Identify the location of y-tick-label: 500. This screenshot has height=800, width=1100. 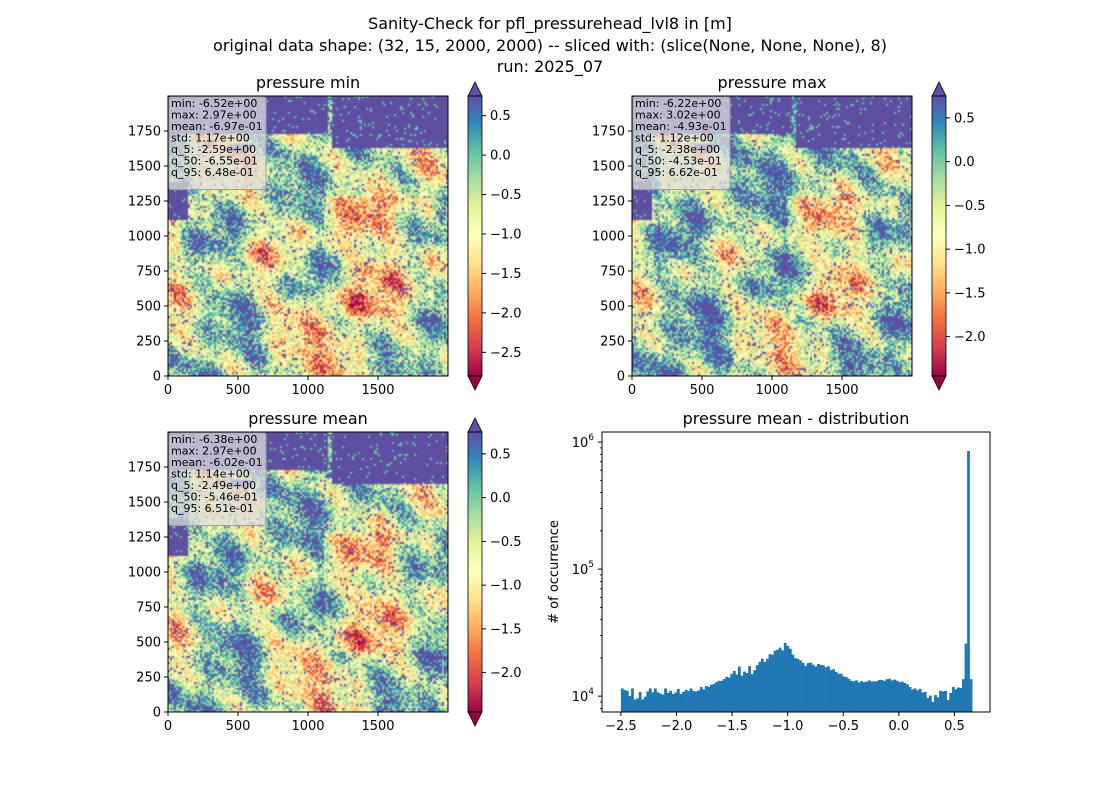
(148, 307).